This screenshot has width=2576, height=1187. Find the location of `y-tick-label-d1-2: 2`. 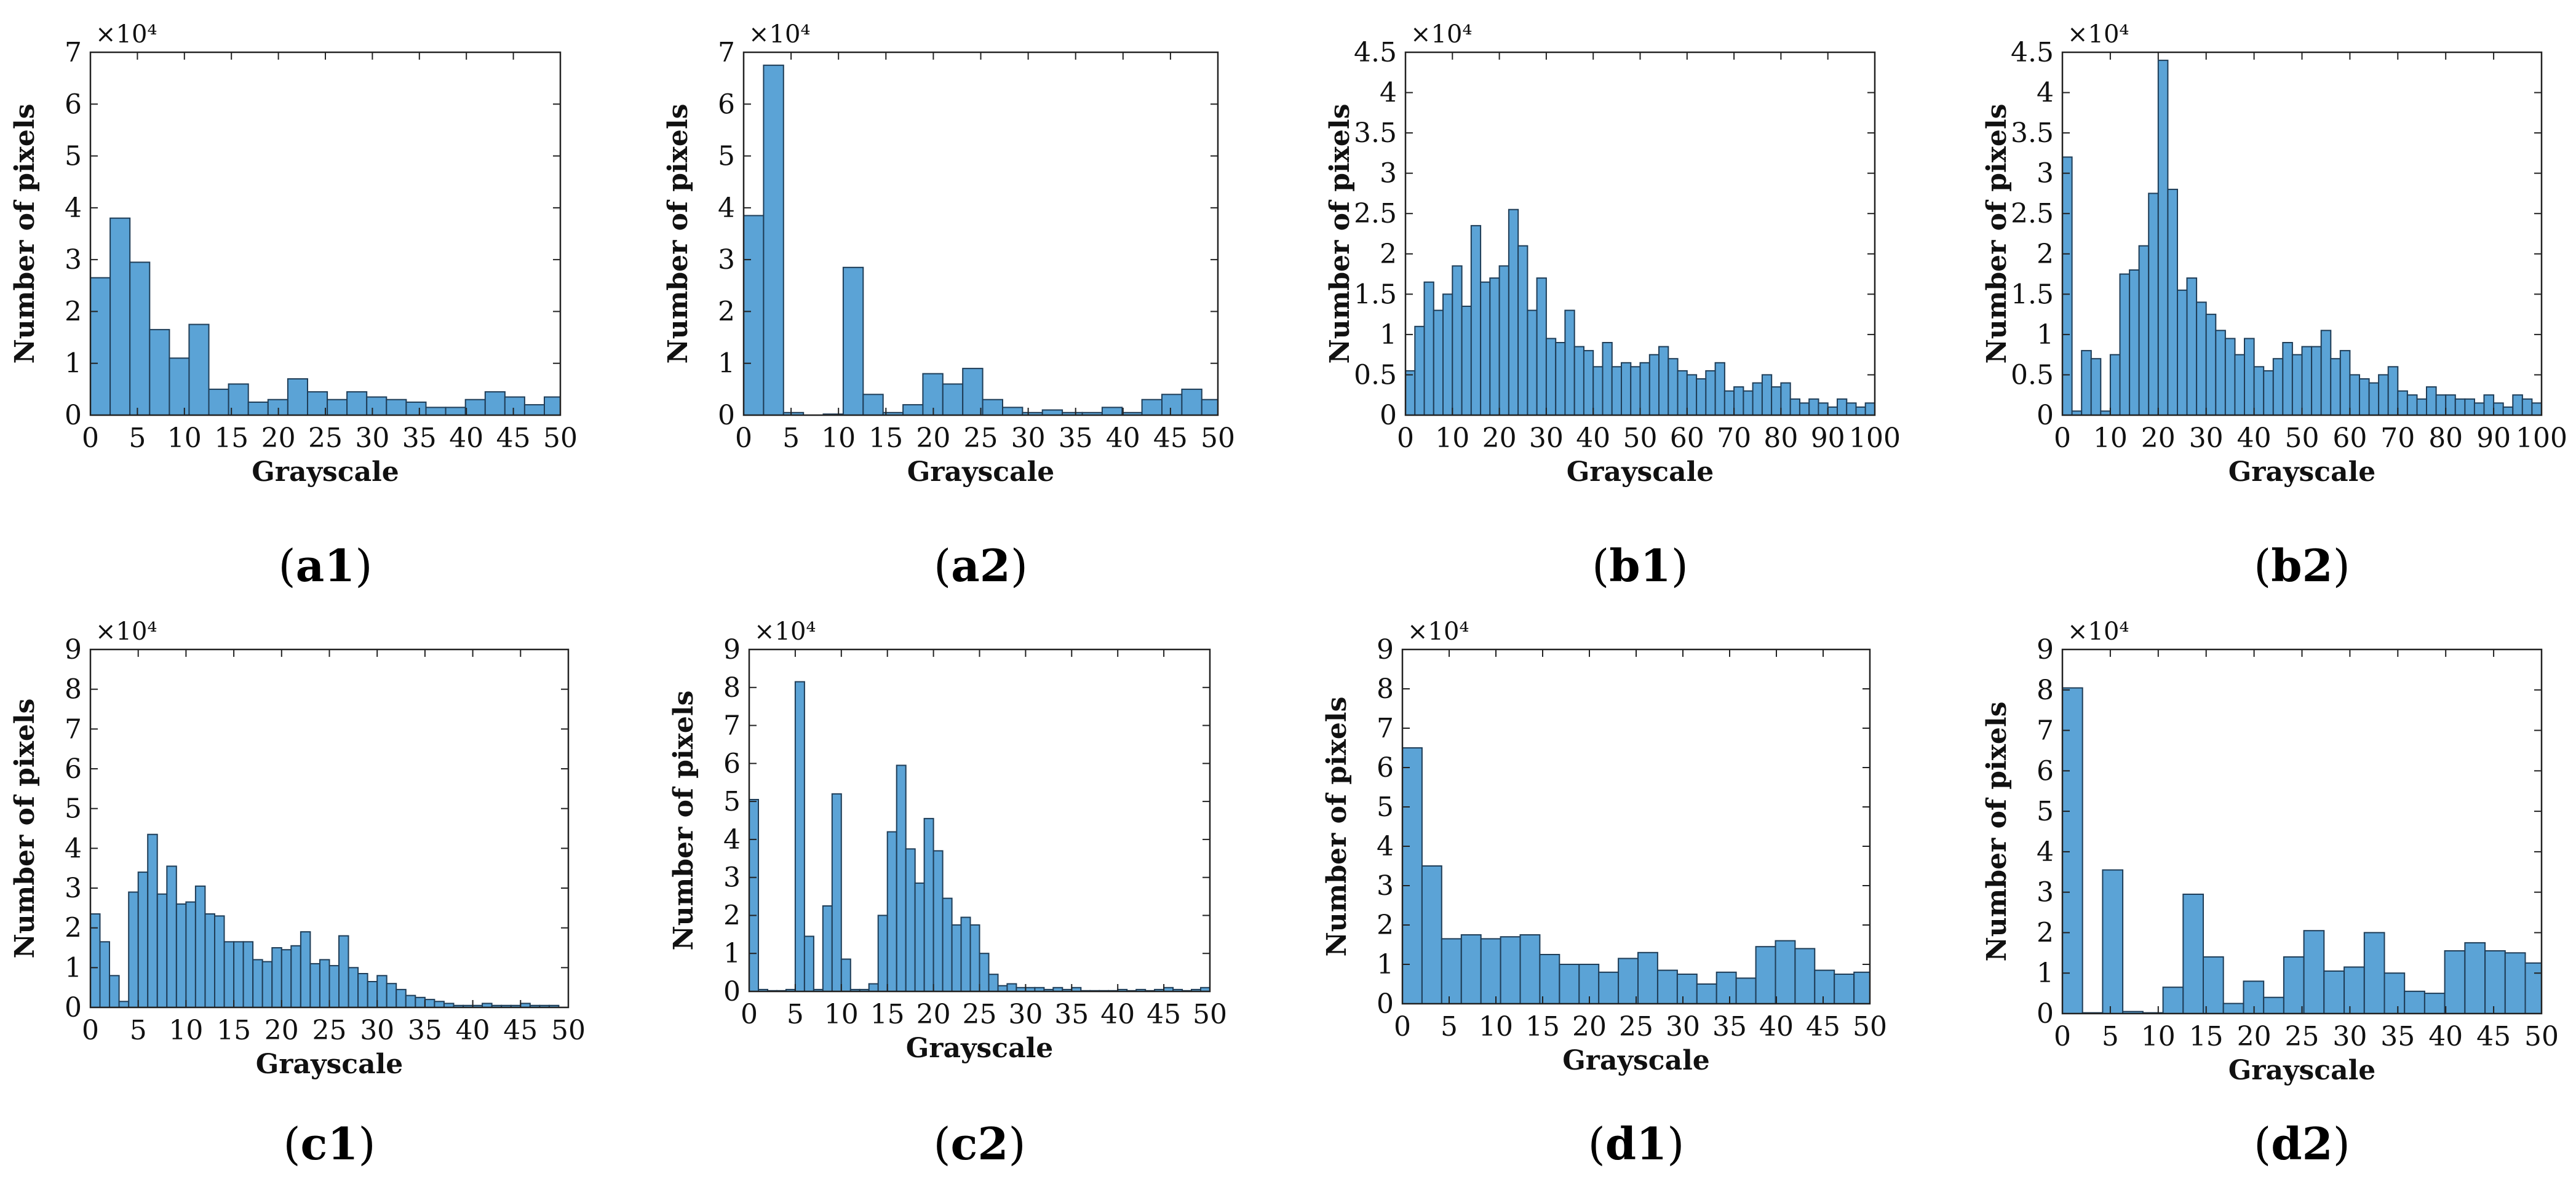

y-tick-label-d1-2: 2 is located at coordinates (1385, 925).